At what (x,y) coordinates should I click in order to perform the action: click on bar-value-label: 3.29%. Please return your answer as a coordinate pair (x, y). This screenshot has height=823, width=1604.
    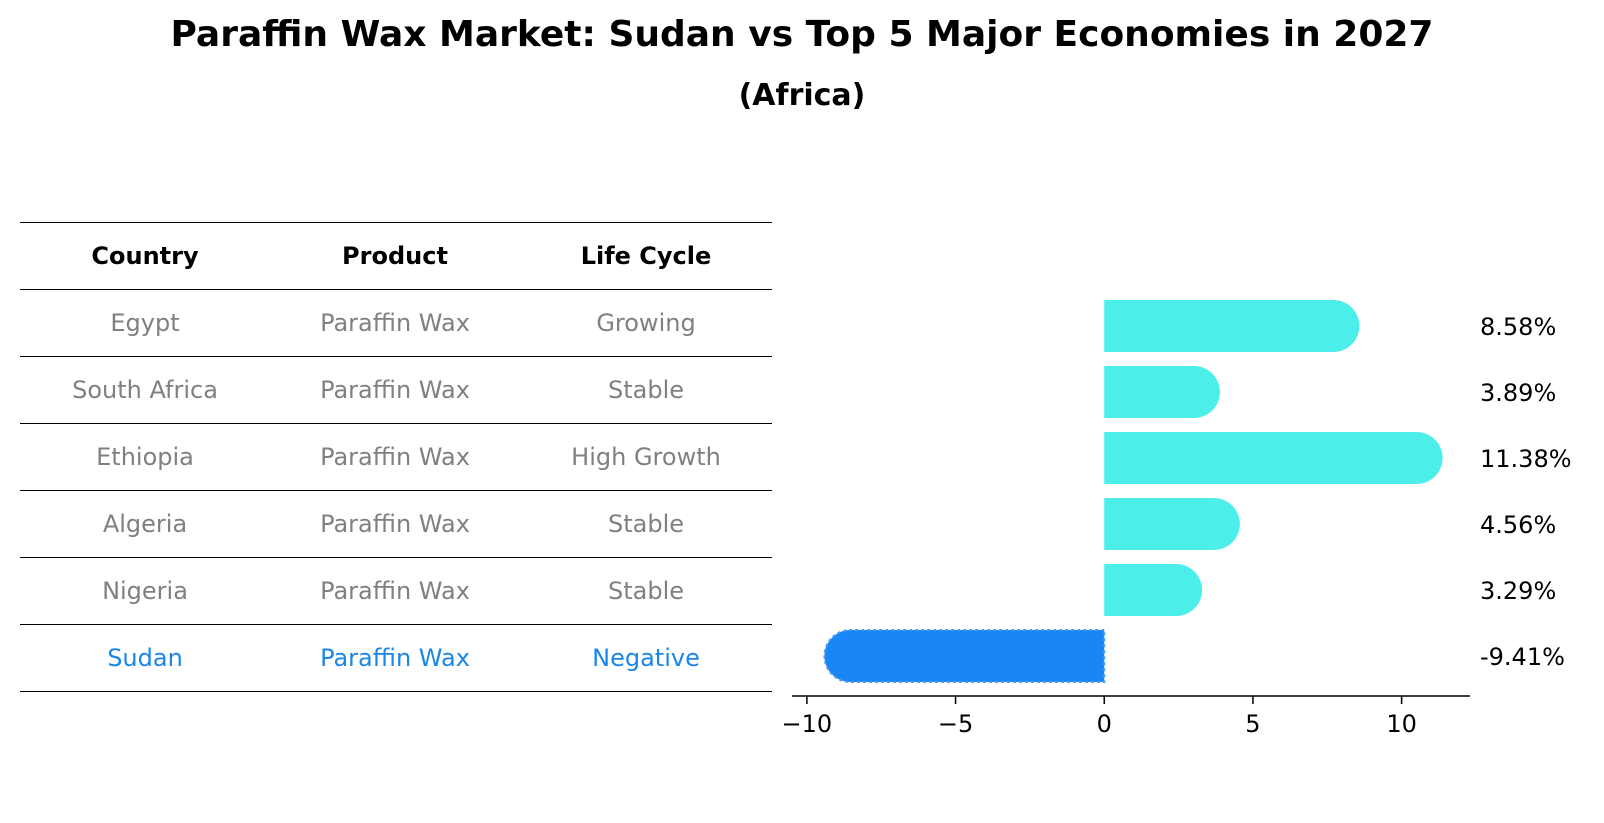
    Looking at the image, I should click on (1518, 591).